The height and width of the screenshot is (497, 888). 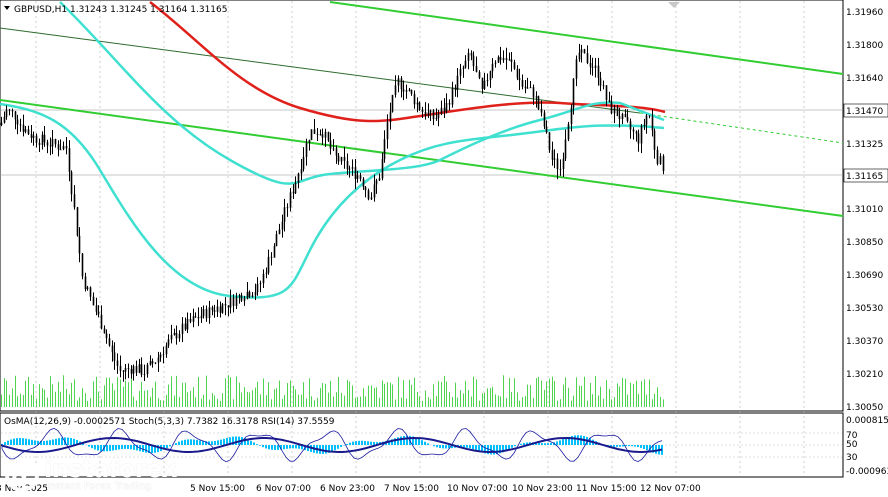 I want to click on regression-line-ext, so click(x=741, y=128).